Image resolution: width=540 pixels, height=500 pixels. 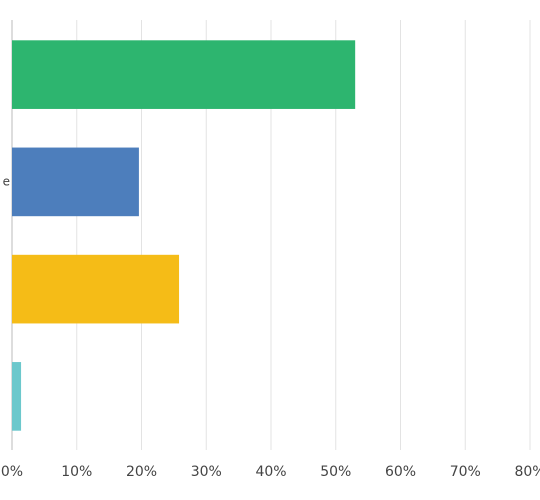 I want to click on x-tick-label: 20%, so click(x=141, y=472).